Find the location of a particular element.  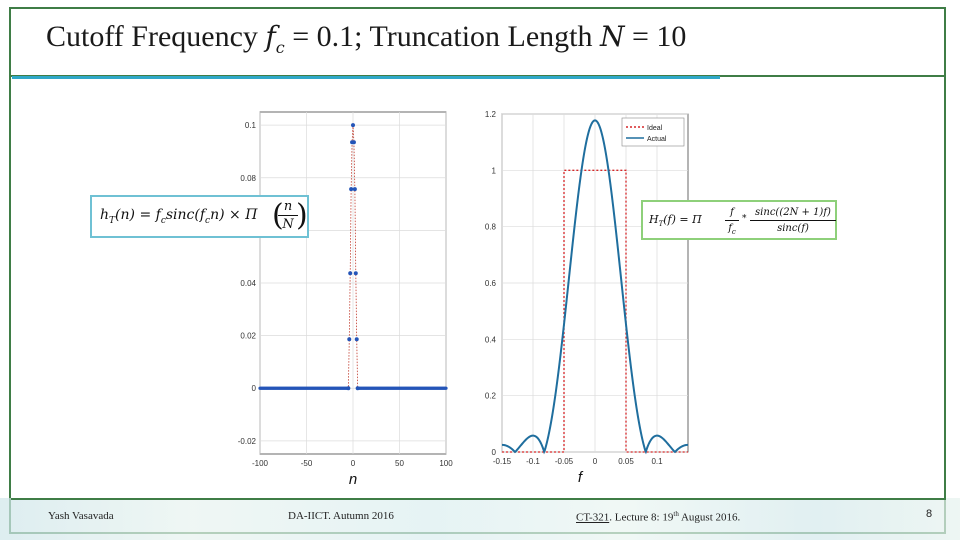

impulse-equation-box: hT(n) = fcsinc(fcn) × Π n N ( ) is located at coordinates (199, 216).